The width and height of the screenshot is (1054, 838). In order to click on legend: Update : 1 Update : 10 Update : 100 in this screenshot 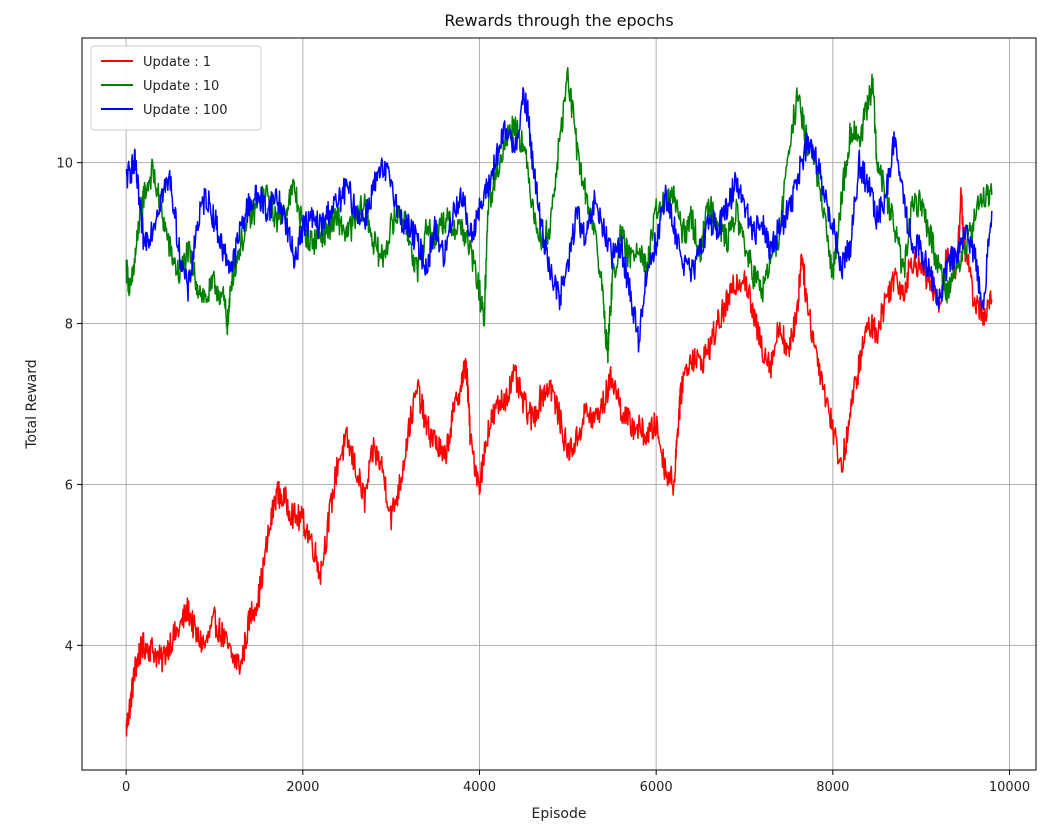, I will do `click(176, 88)`.